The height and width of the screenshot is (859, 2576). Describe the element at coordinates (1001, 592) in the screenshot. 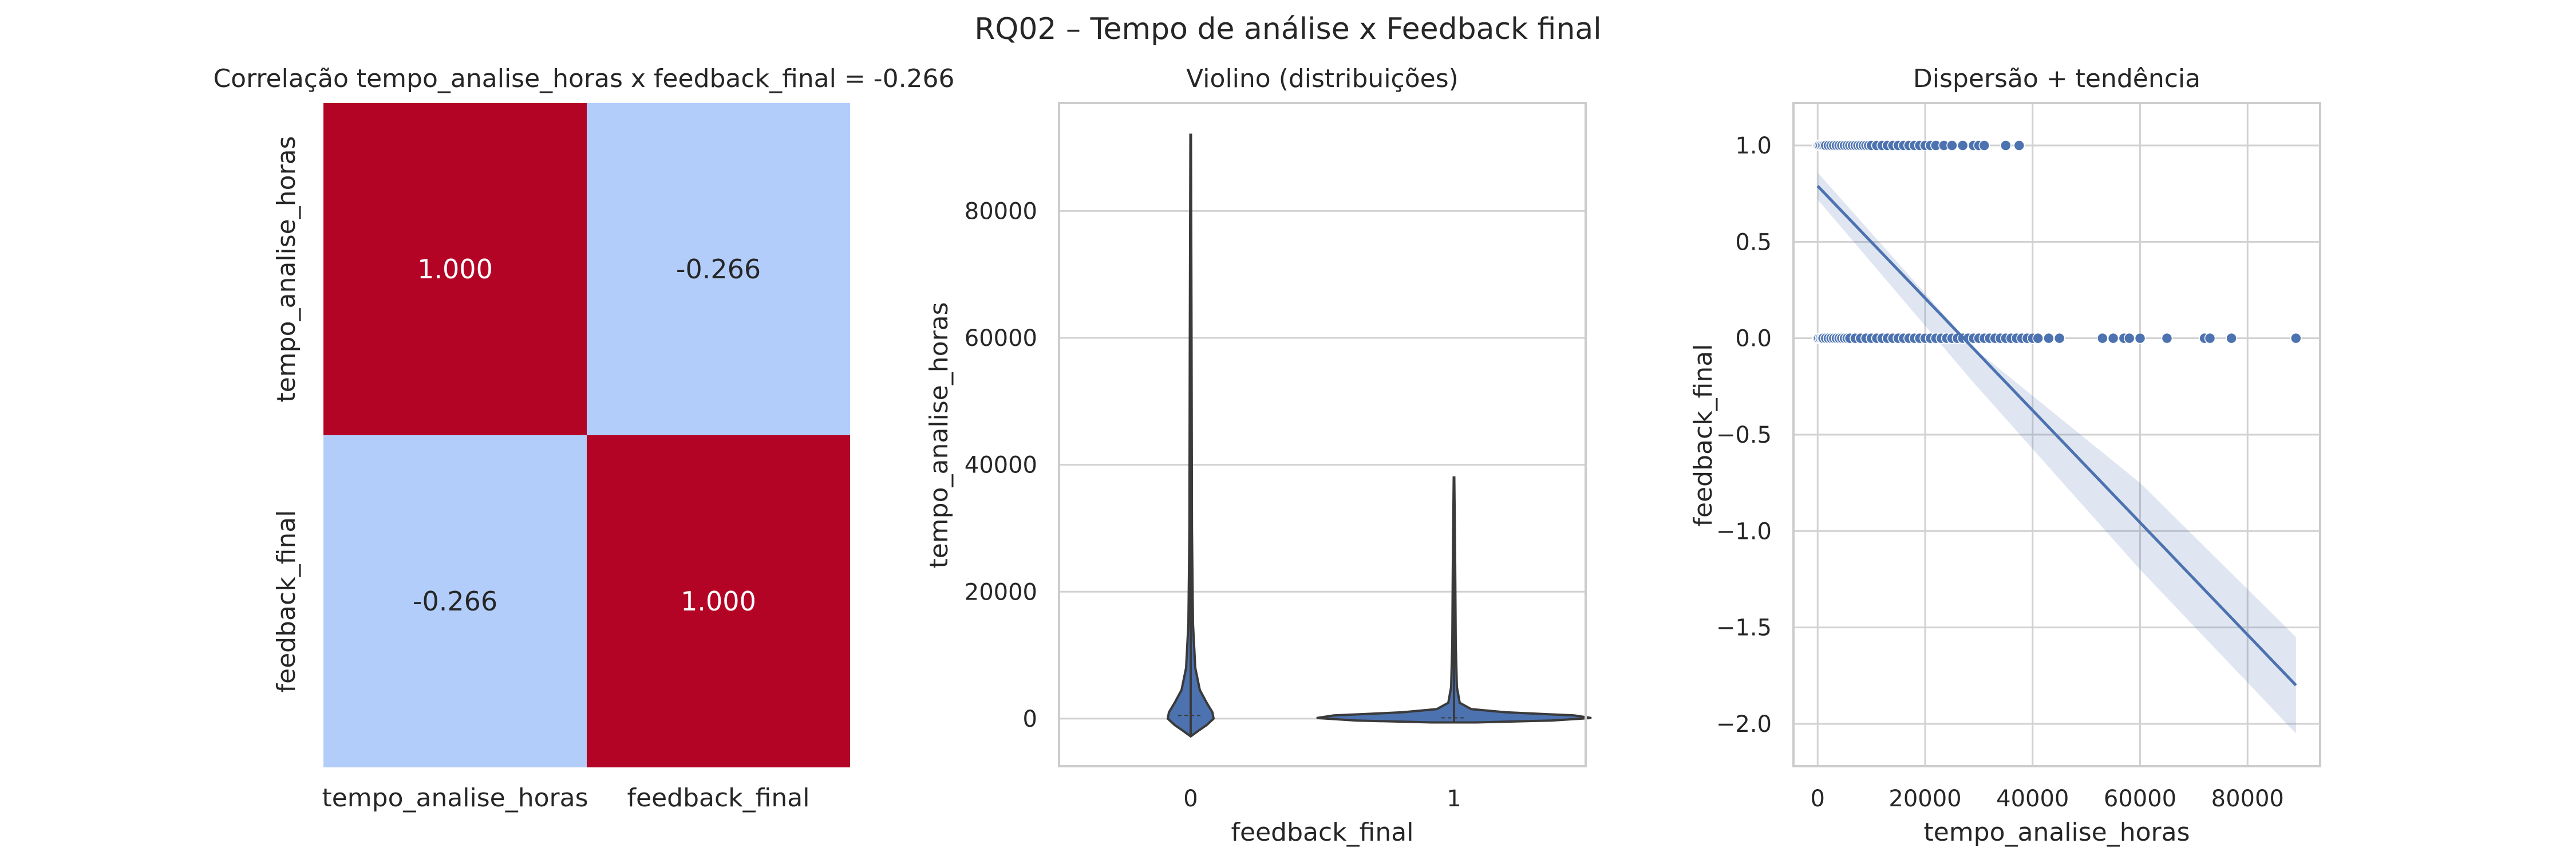

I see `violin-ytick-label: 20000` at that location.